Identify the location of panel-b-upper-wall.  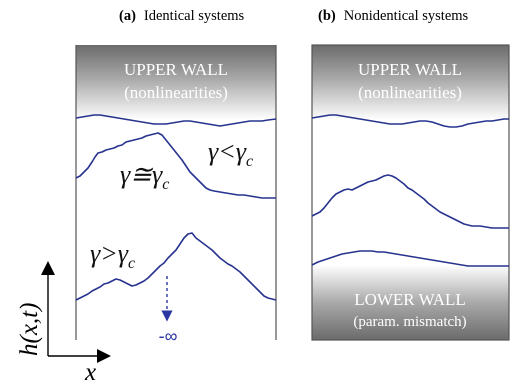
(410, 82).